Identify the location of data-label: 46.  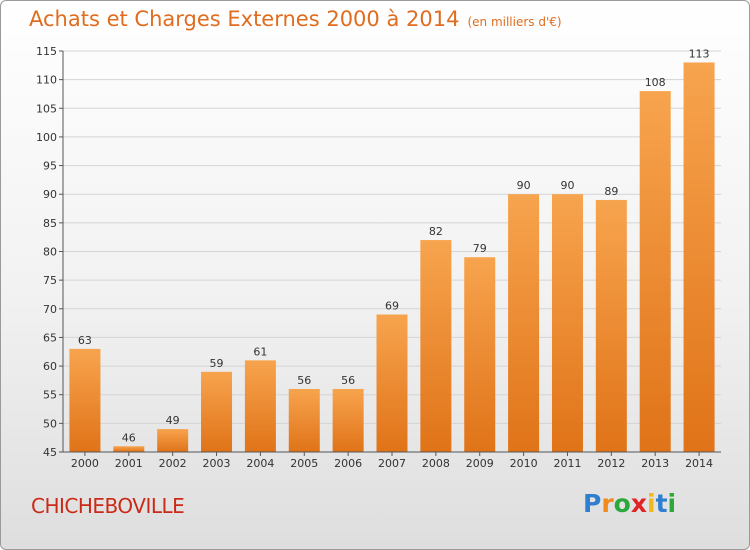
(129, 437).